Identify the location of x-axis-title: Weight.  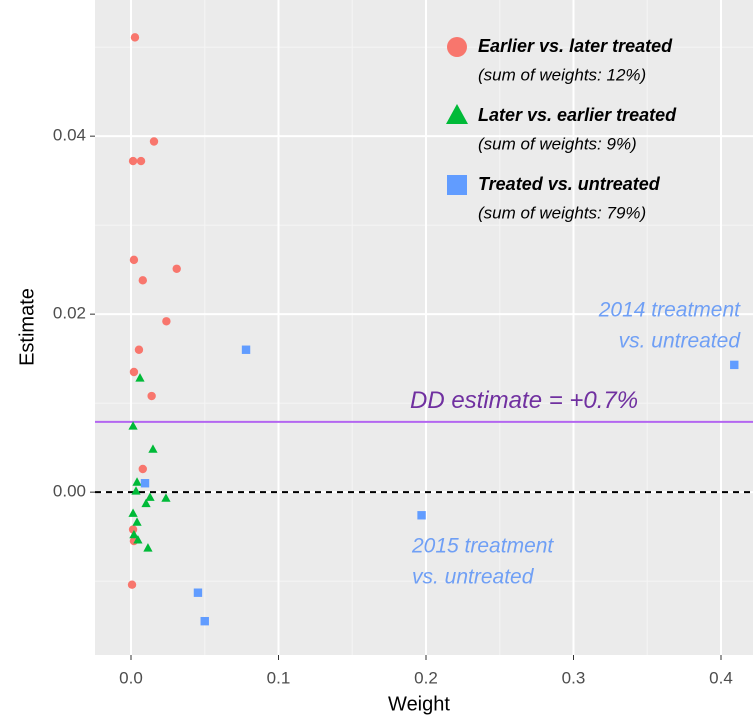
(419, 704).